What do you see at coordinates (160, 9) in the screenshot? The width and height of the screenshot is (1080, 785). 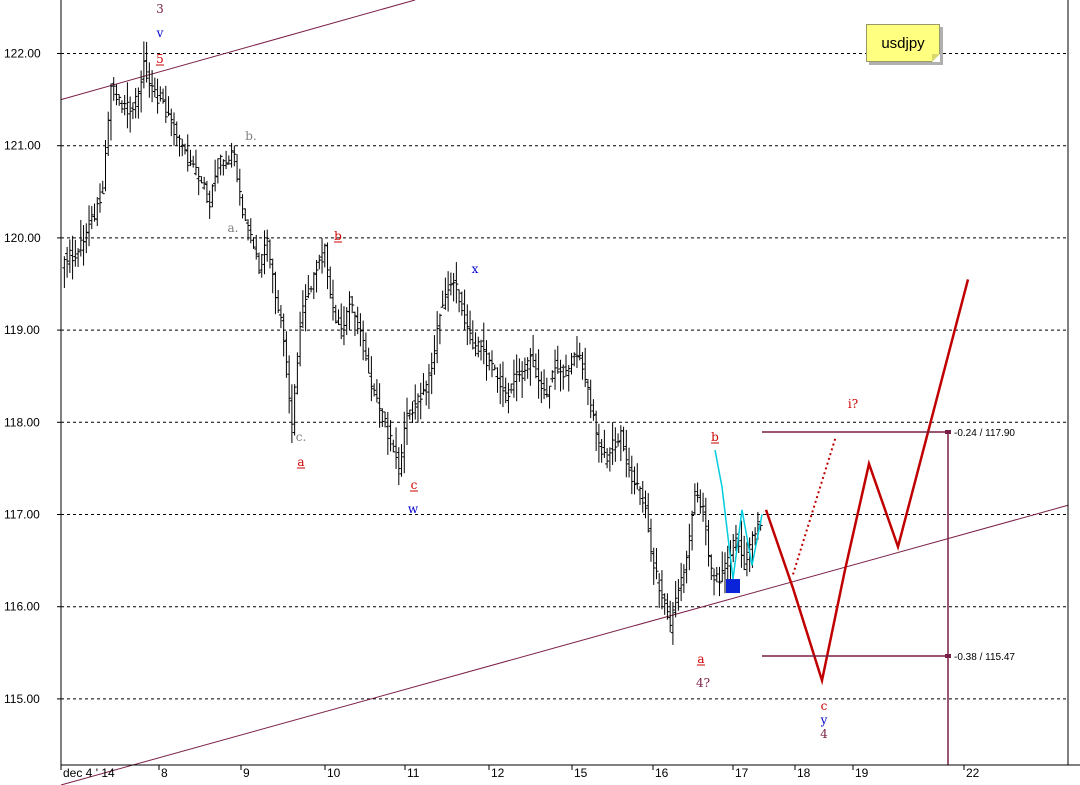 I see `wave-label: 3` at bounding box center [160, 9].